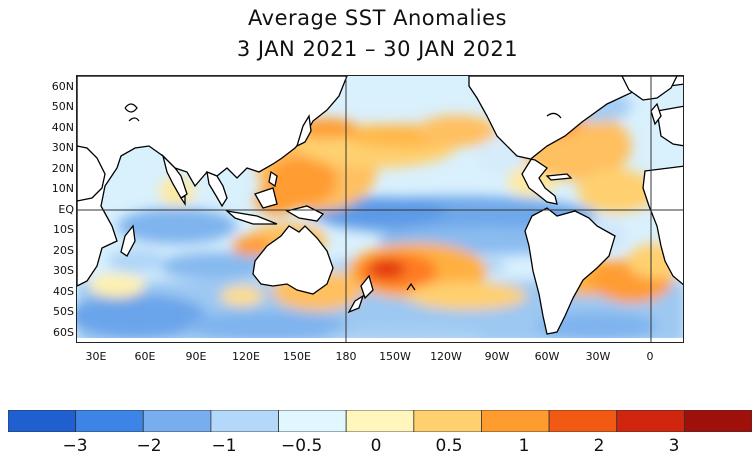 This screenshot has height=460, width=755. Describe the element at coordinates (75, 446) in the screenshot. I see `colorbar-label-neg3: −3` at that location.